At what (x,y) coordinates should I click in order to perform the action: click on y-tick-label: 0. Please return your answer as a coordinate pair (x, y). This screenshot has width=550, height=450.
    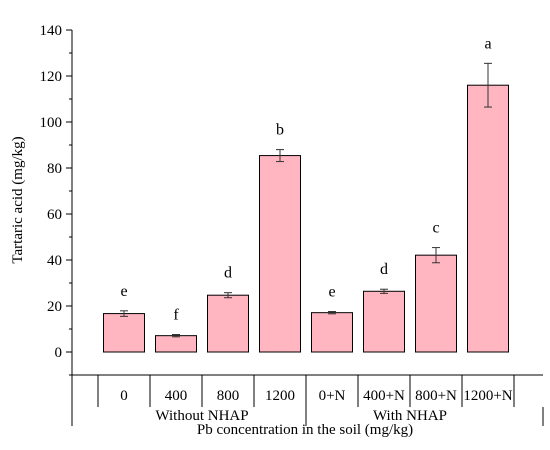
    Looking at the image, I should click on (59, 353).